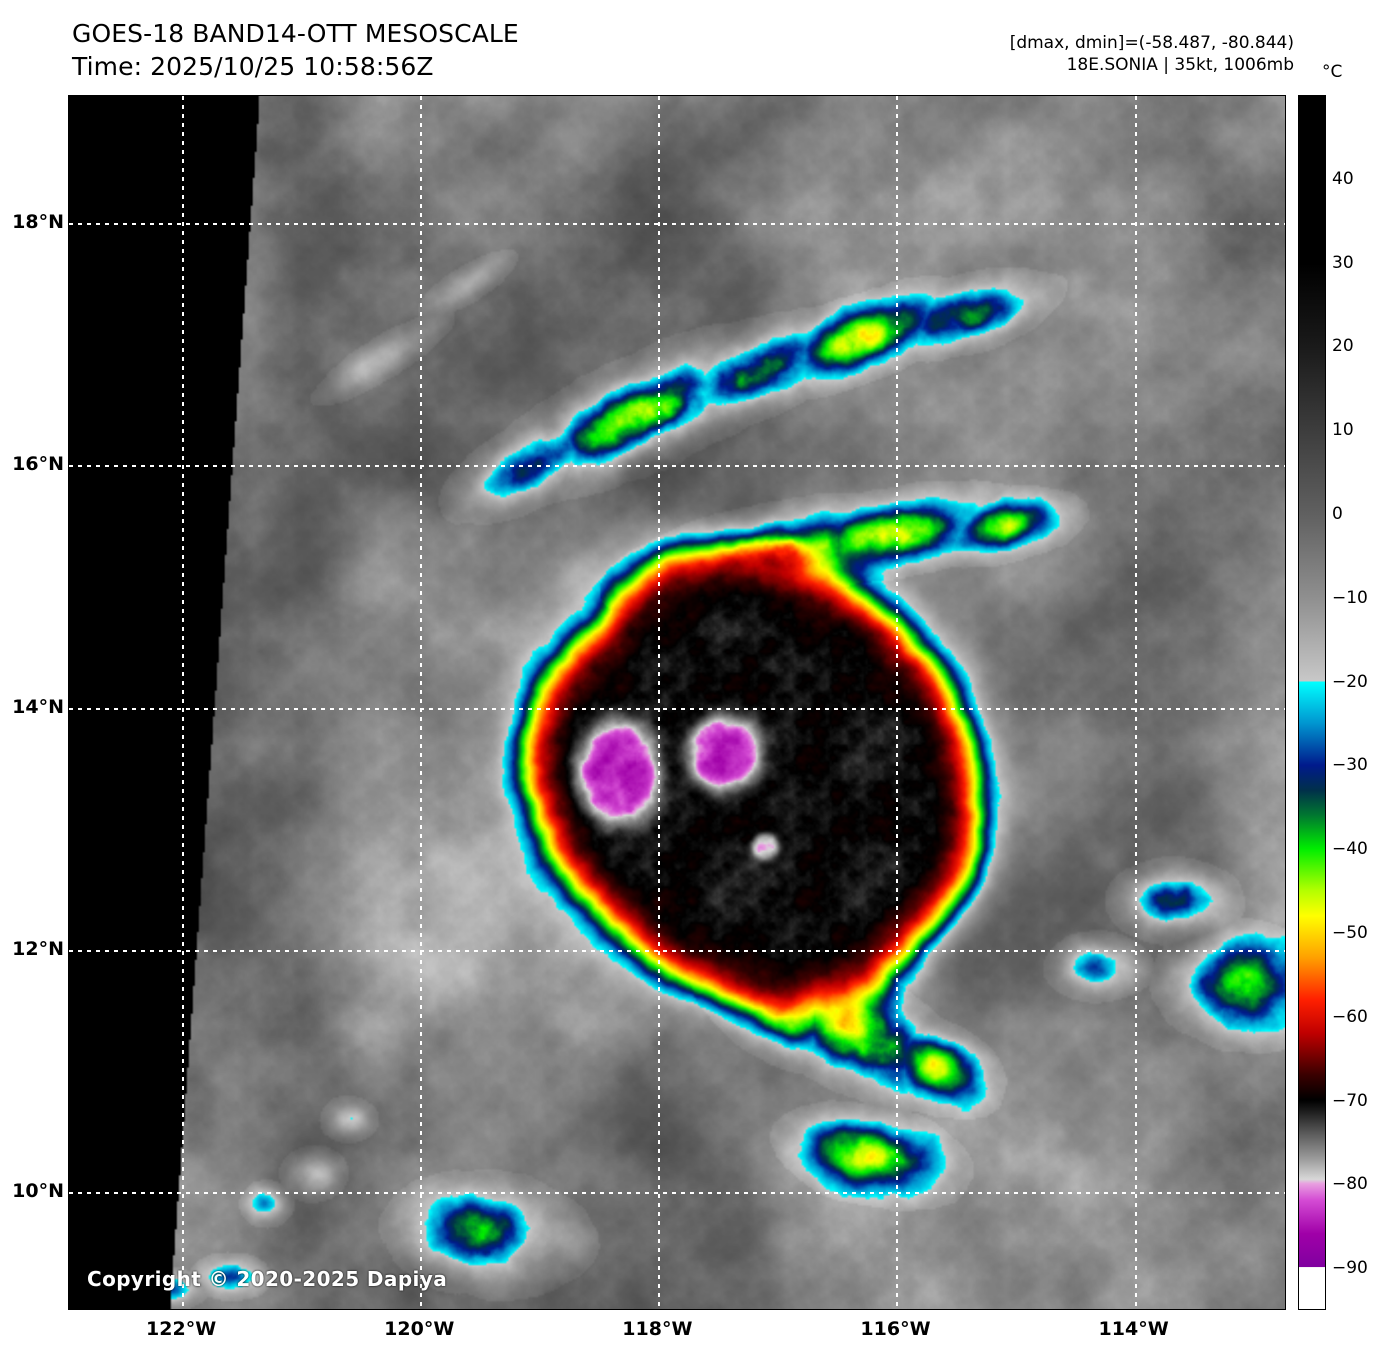  What do you see at coordinates (1133, 1329) in the screenshot?
I see `lon-tick-label: 114°W` at bounding box center [1133, 1329].